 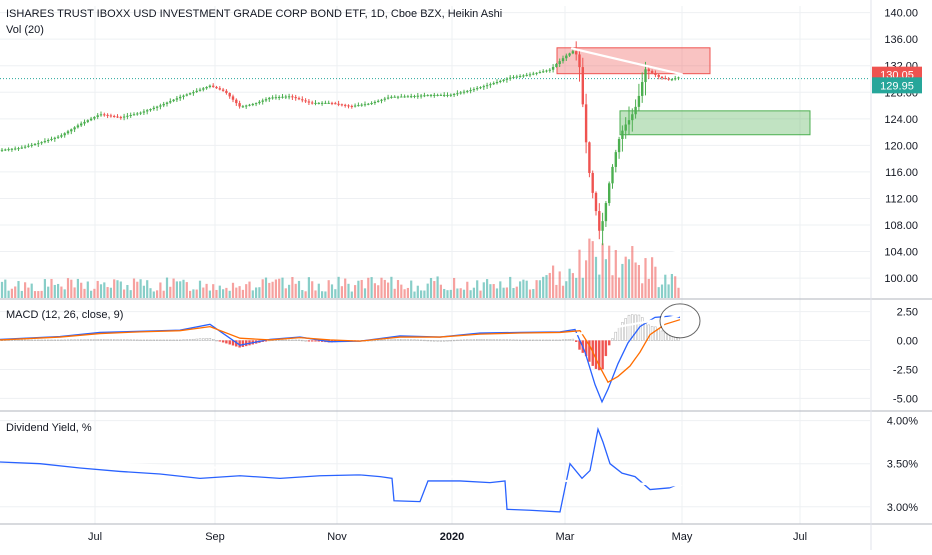 I want to click on price-label-bg-prev, so click(x=897, y=85).